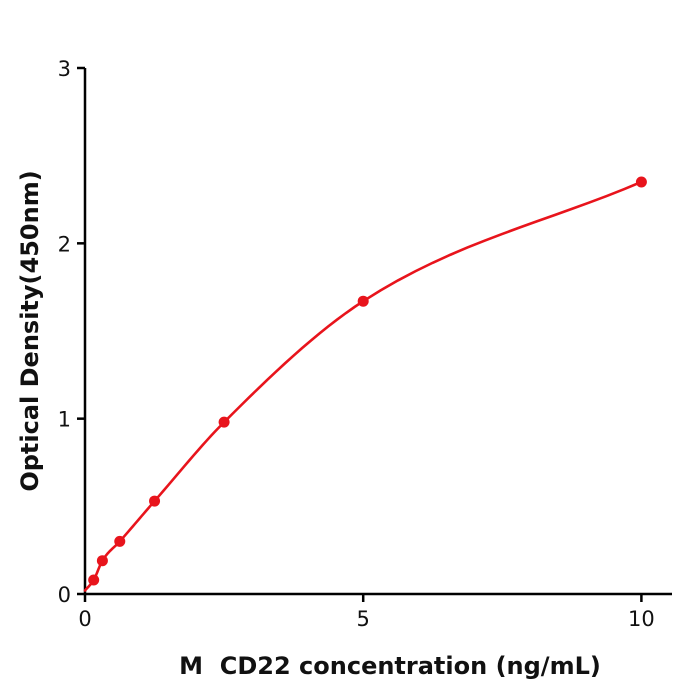 The width and height of the screenshot is (700, 700). Describe the element at coordinates (30, 330) in the screenshot. I see `y-axis-label: Optical Density(450nm)` at that location.